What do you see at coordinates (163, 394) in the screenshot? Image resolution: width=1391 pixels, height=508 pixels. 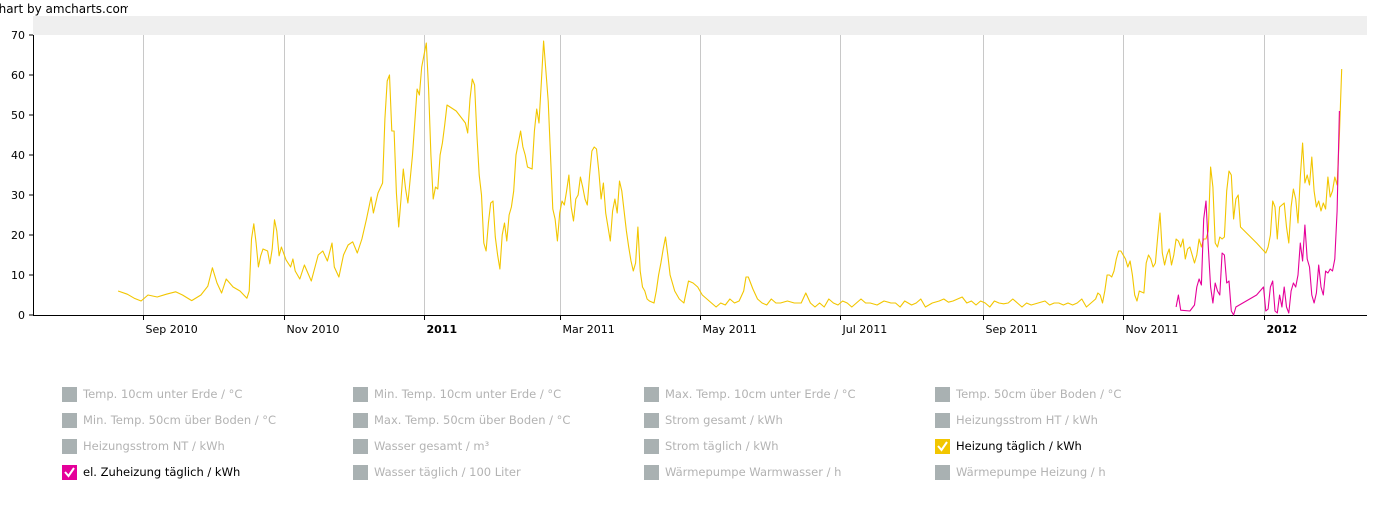 I see `legend-label: Temp. 10cm unter Erde / °C` at bounding box center [163, 394].